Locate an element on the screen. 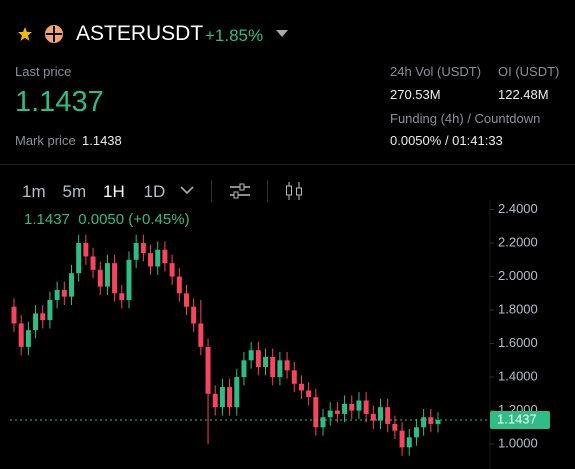 The width and height of the screenshot is (575, 469). interval-tab: 1H is located at coordinates (114, 191).